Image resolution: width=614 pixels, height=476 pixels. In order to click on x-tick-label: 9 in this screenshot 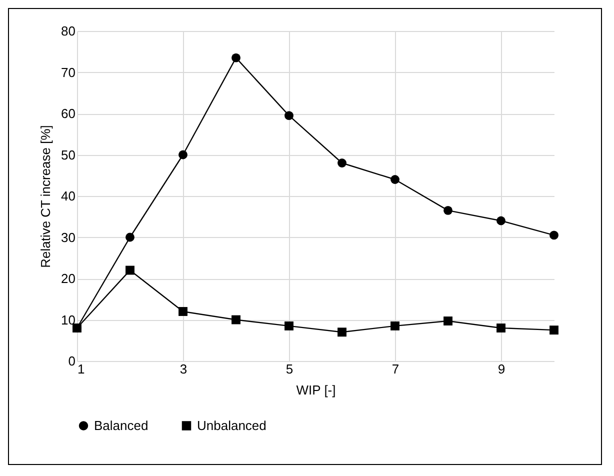, I will do `click(502, 369)`.